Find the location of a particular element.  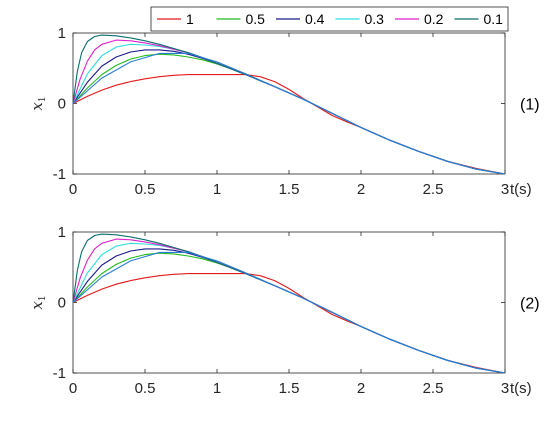

legend-label: 0.3 is located at coordinates (375, 19).